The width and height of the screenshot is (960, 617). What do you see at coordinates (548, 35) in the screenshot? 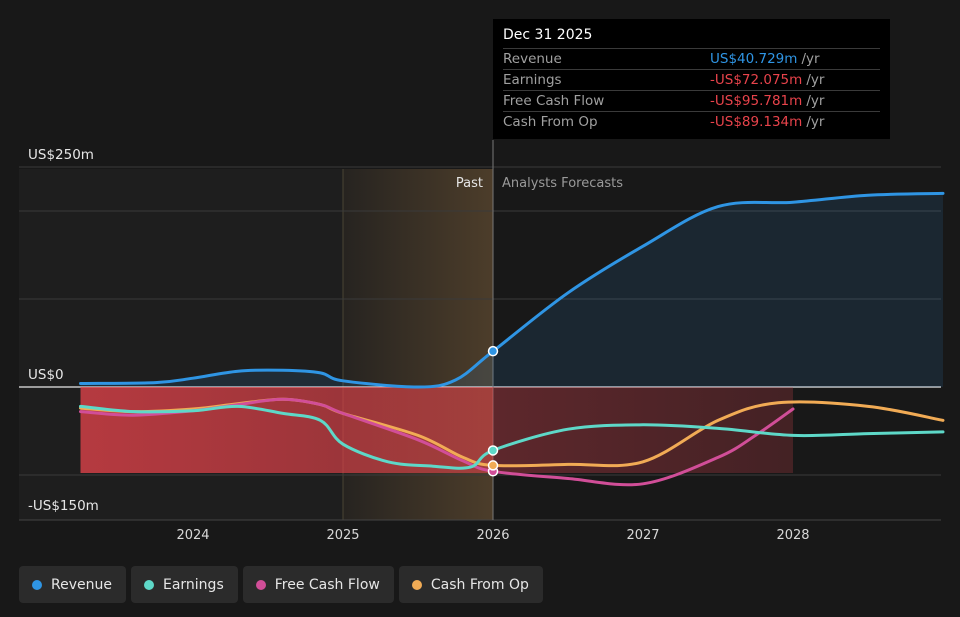
I see `tooltip-date: Dec 31 2025` at bounding box center [548, 35].